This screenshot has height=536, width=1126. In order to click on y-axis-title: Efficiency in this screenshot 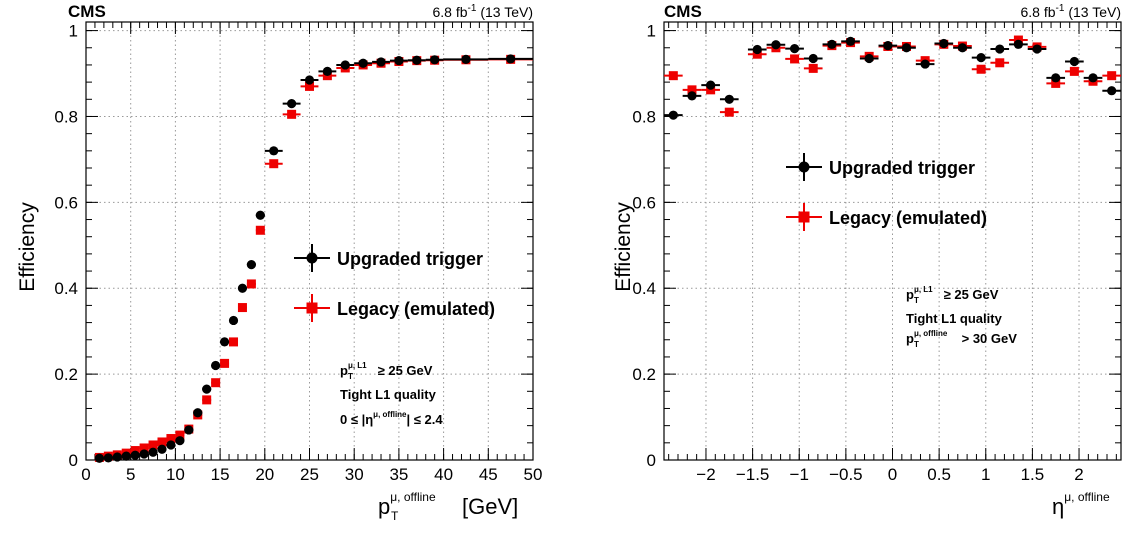, I will do `click(27, 247)`.